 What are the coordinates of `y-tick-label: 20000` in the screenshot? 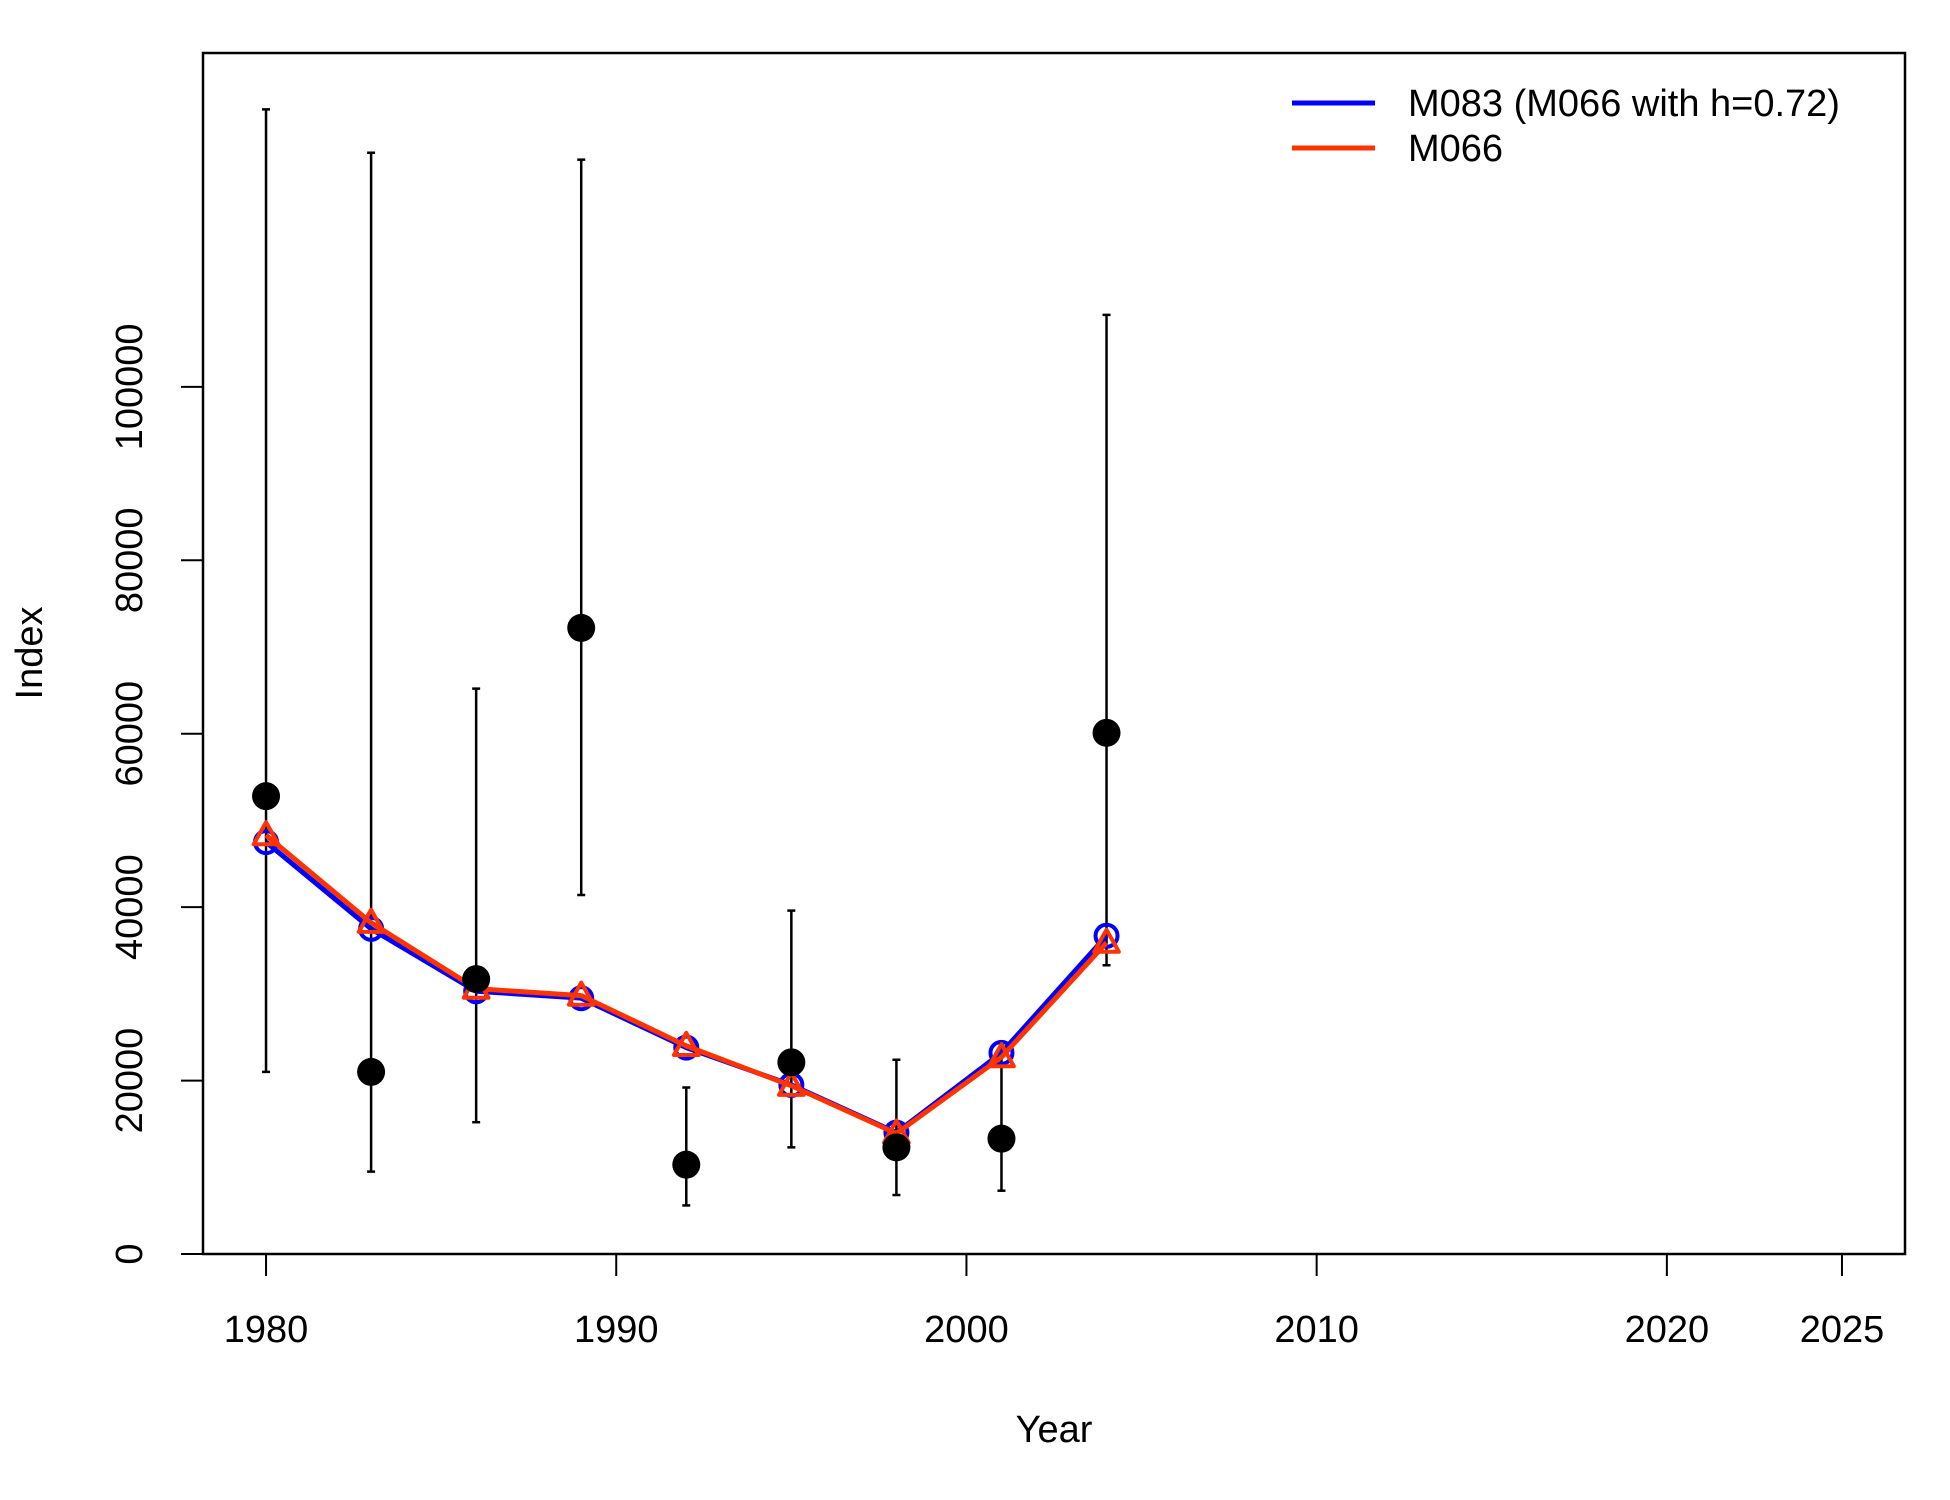 It's located at (130, 1081).